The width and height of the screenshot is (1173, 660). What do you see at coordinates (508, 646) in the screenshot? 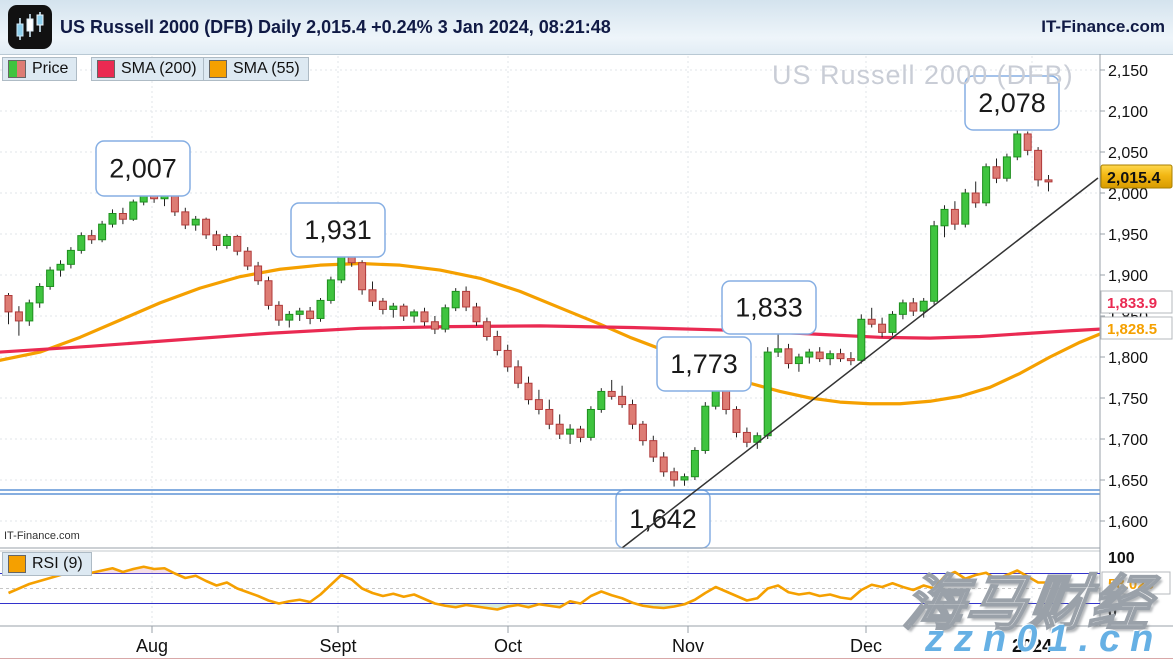
I see `time-axis-label: Oct` at bounding box center [508, 646].